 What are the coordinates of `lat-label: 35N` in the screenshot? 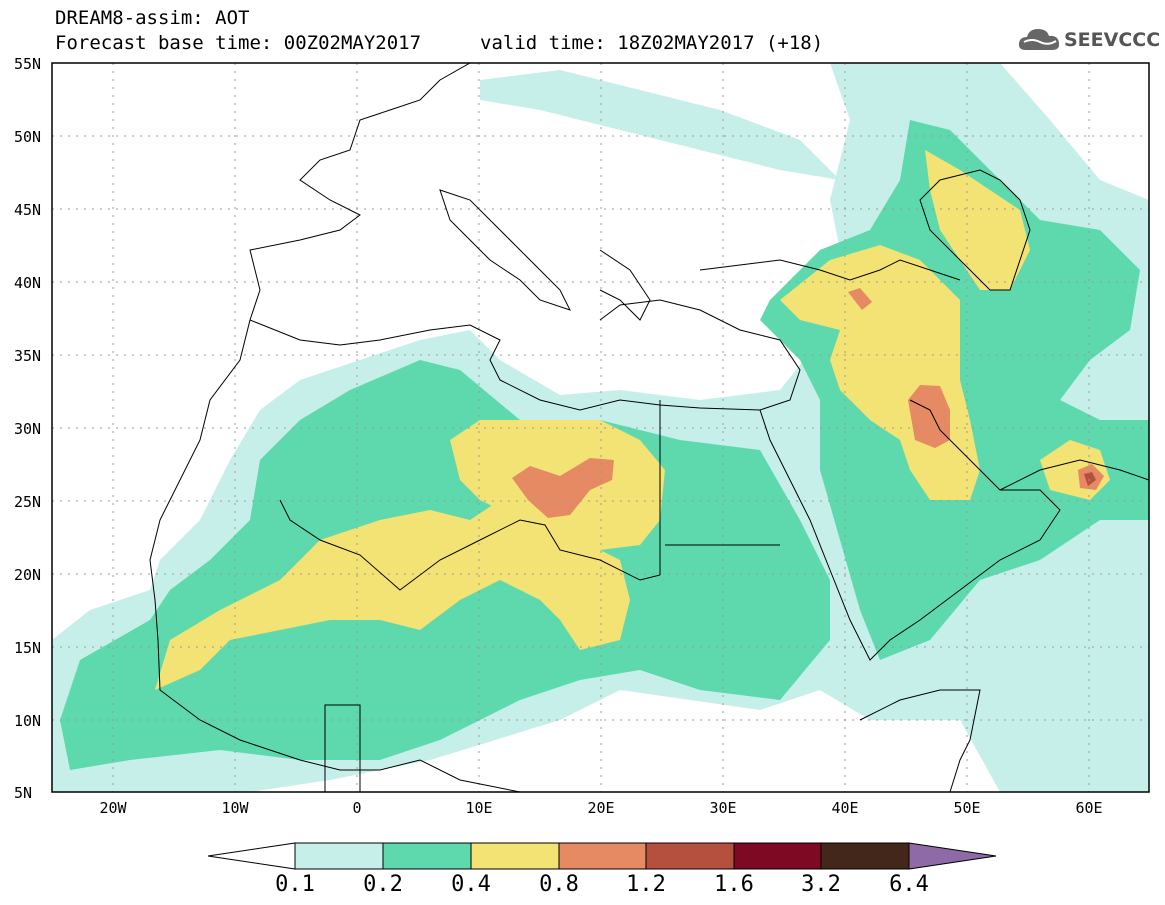 It's located at (28, 356).